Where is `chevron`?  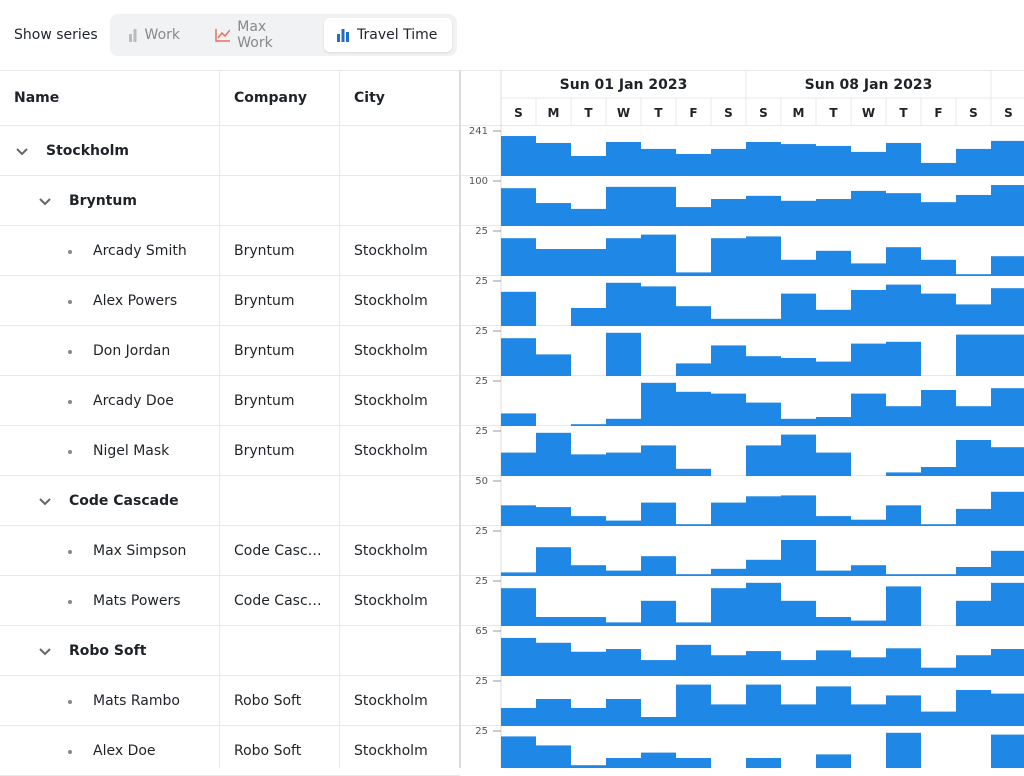 chevron is located at coordinates (22, 152).